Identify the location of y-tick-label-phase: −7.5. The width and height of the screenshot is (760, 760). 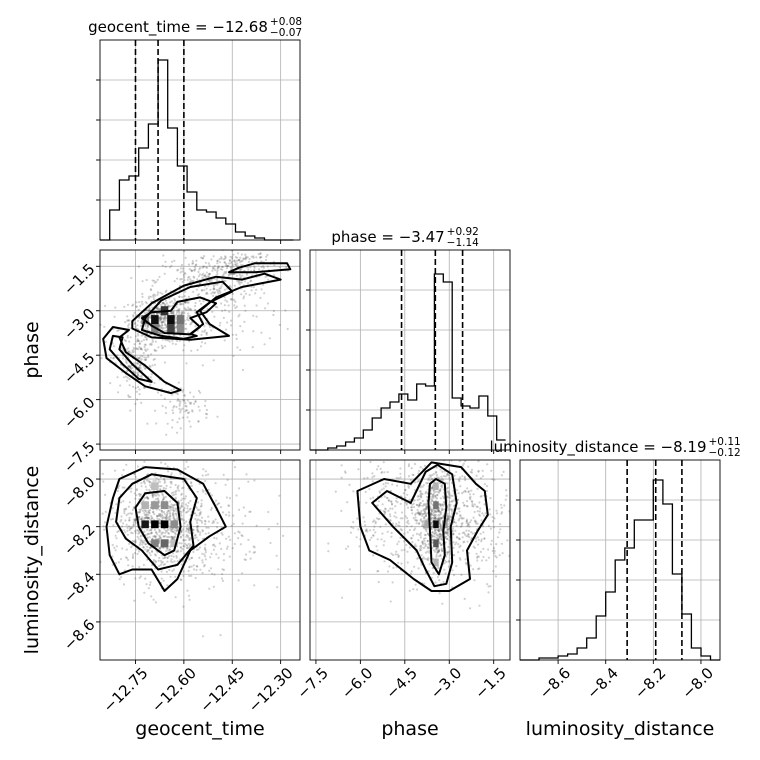
(79, 457).